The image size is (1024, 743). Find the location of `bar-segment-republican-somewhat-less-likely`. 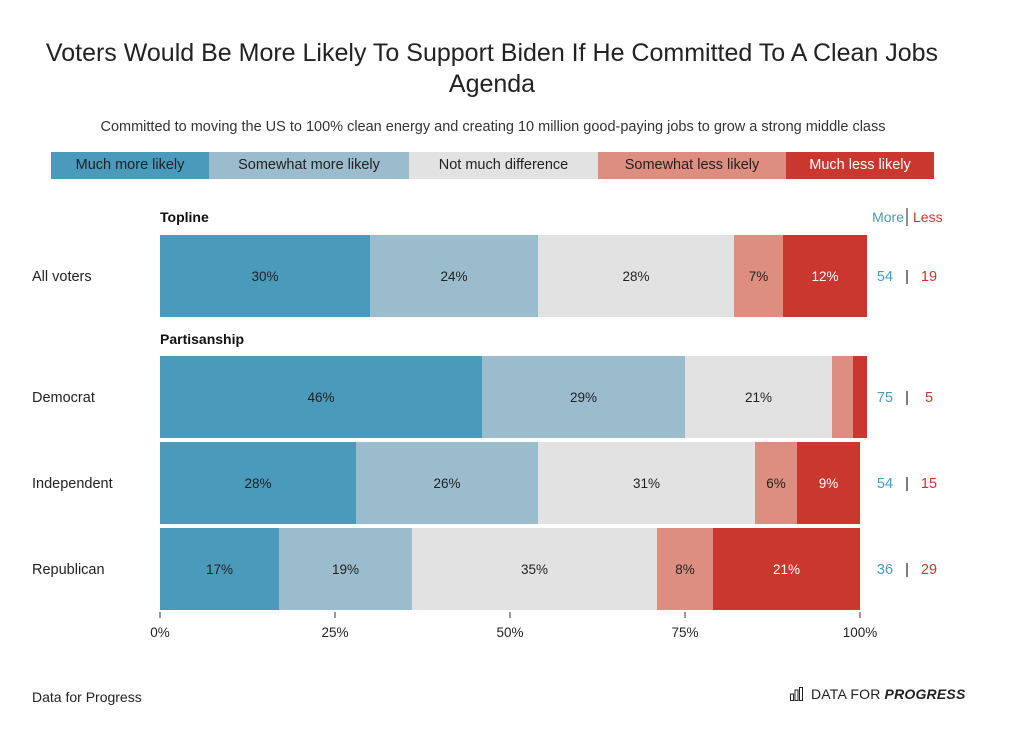

bar-segment-republican-somewhat-less-likely is located at coordinates (685, 569).